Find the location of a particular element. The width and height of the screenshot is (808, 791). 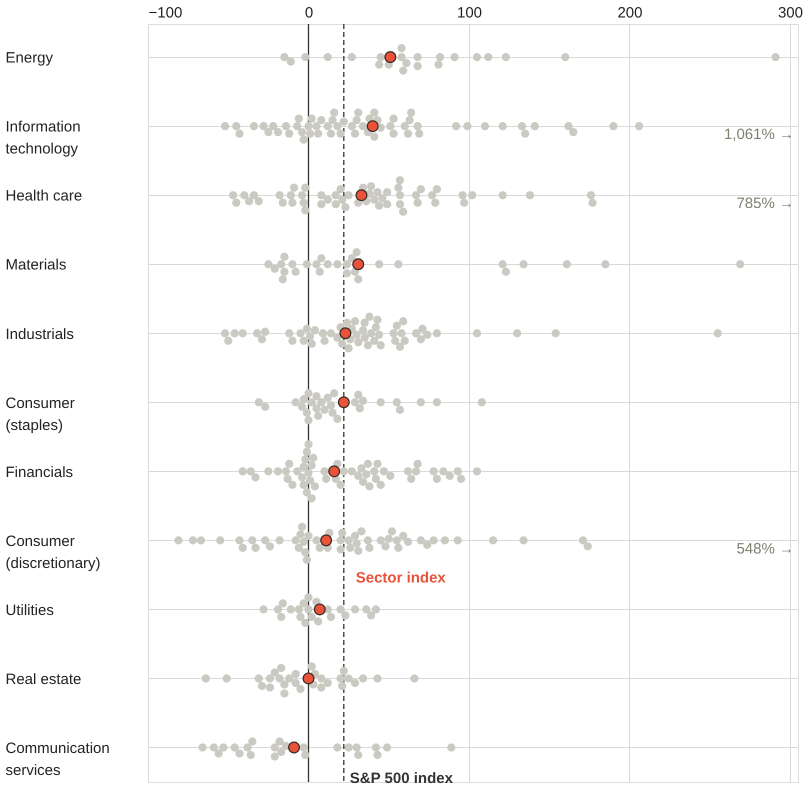

annotation: 1,061% → is located at coordinates (759, 135).